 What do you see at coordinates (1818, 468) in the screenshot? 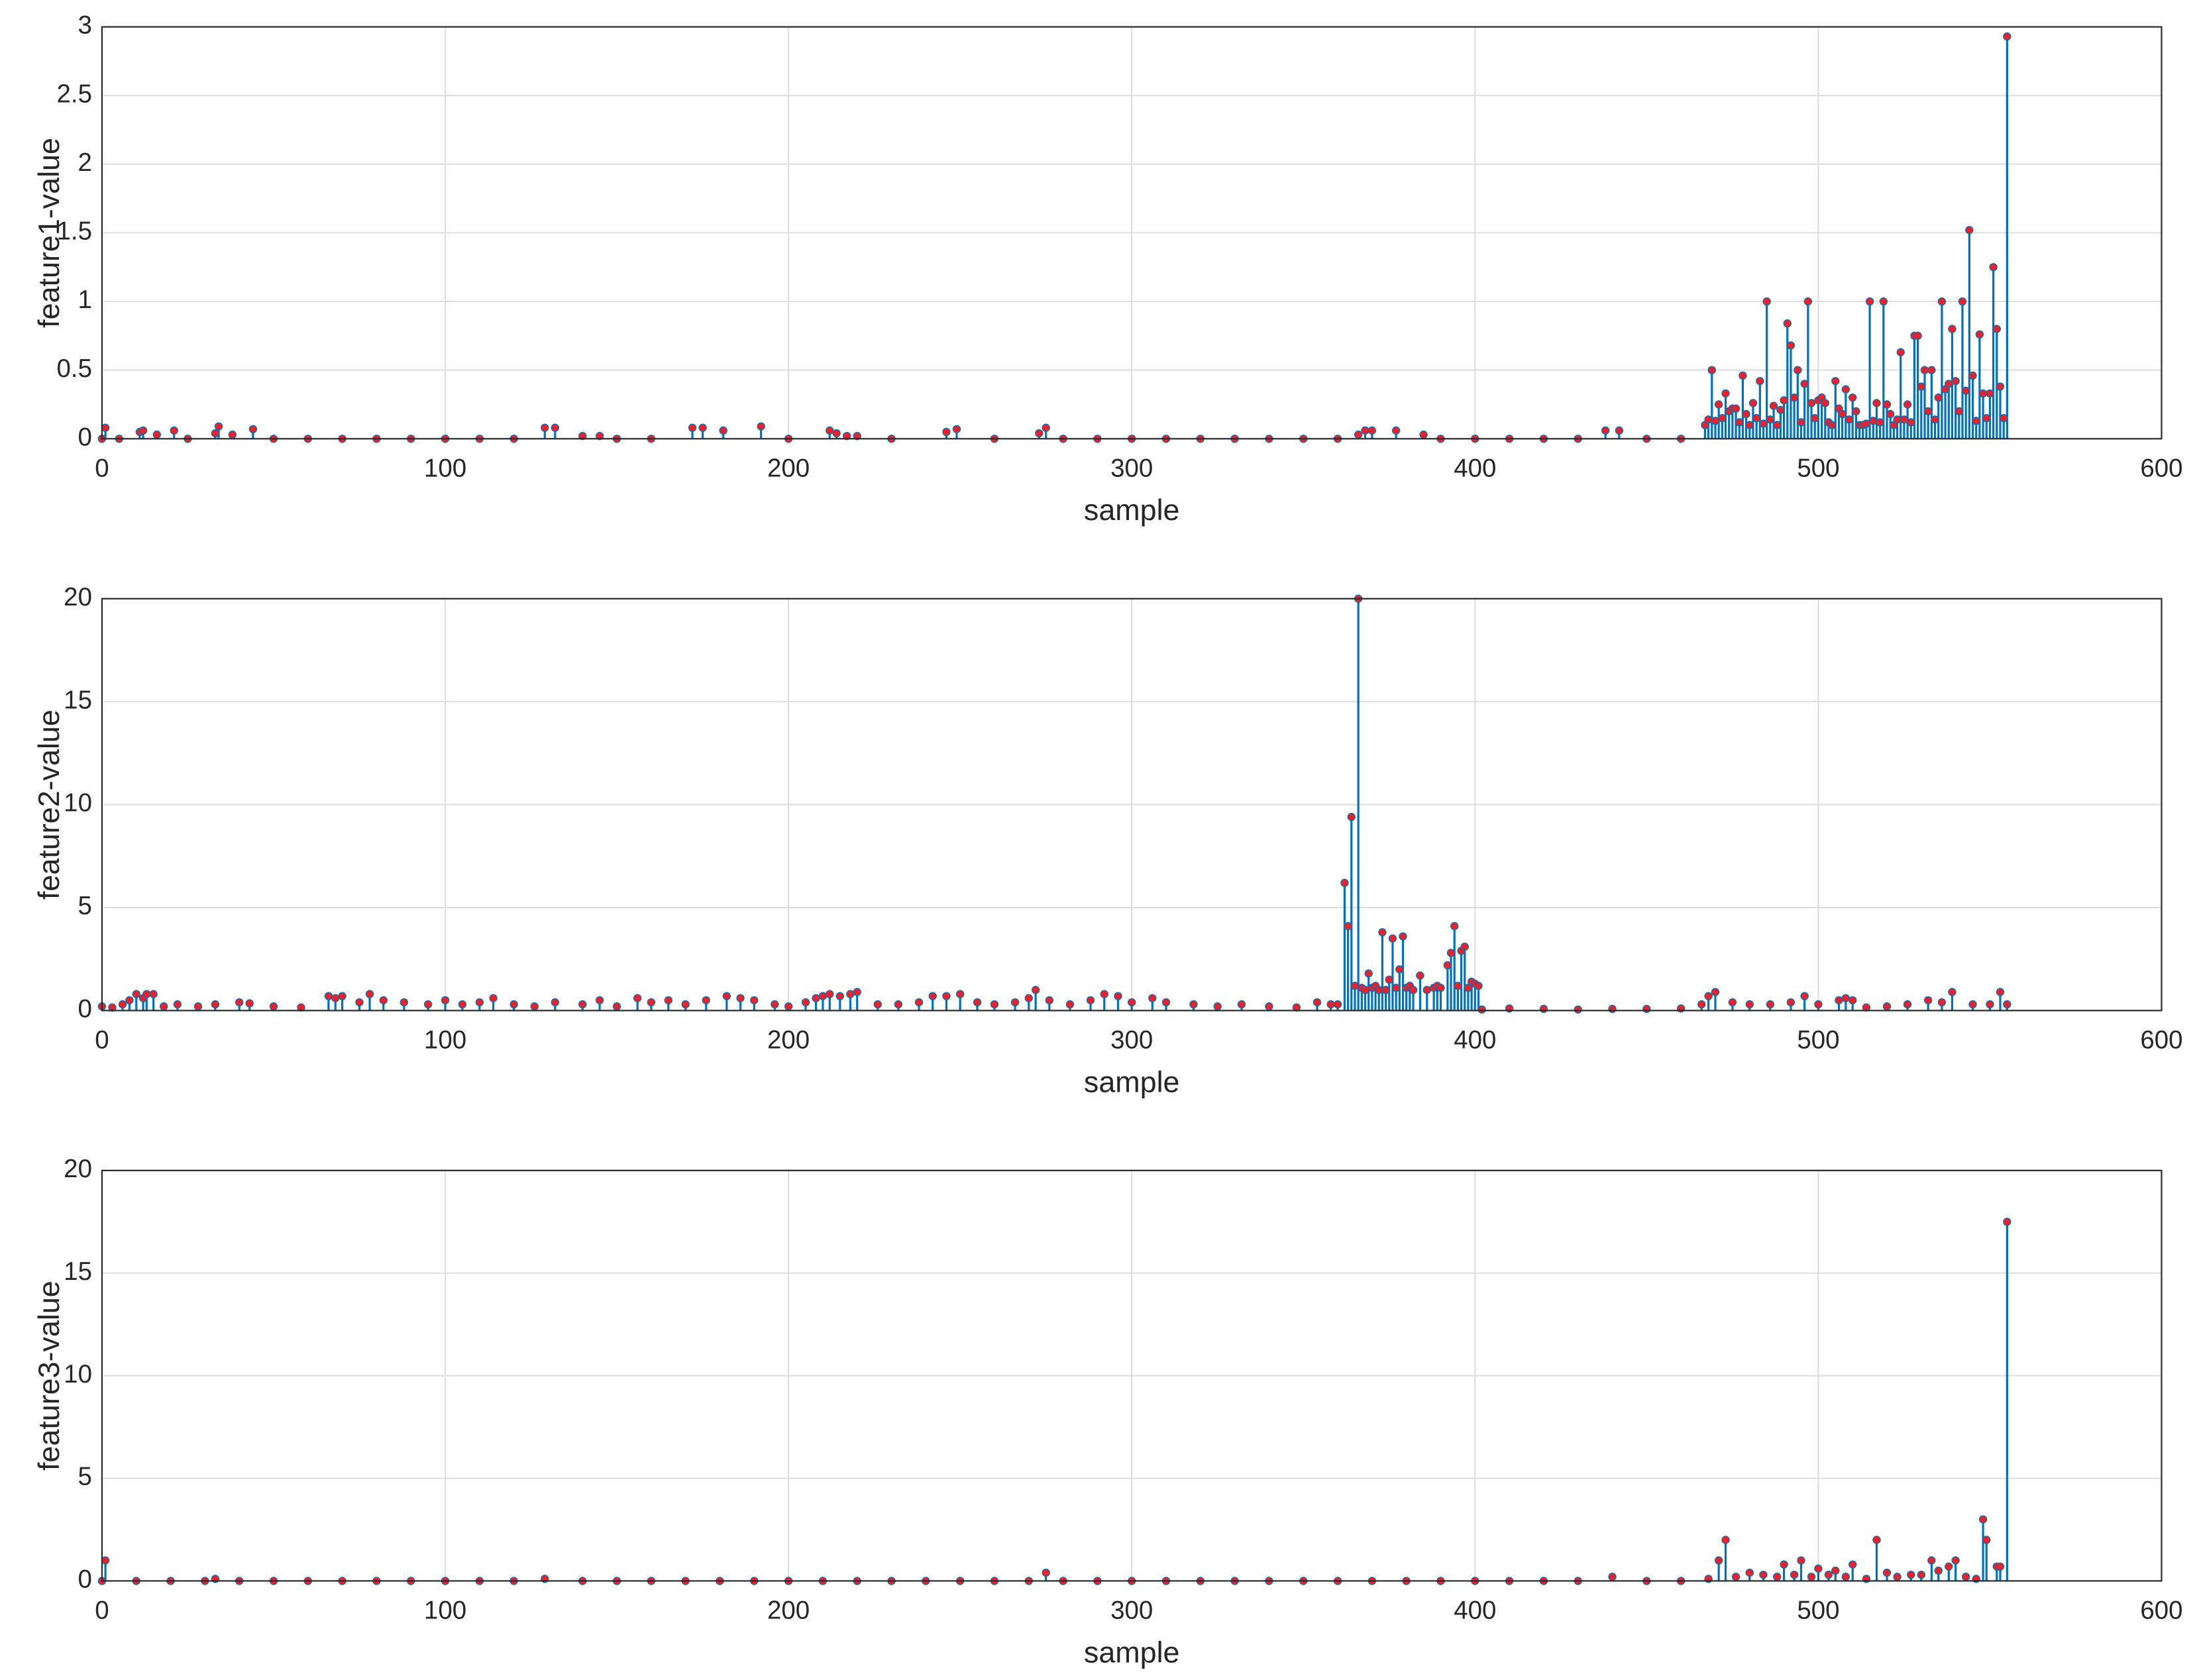
I see `x-tick-label: 500` at bounding box center [1818, 468].